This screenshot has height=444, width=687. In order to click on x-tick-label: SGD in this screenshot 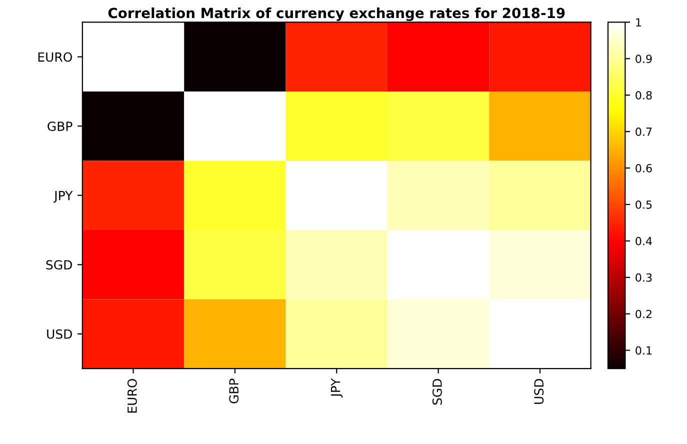, I will do `click(437, 391)`.